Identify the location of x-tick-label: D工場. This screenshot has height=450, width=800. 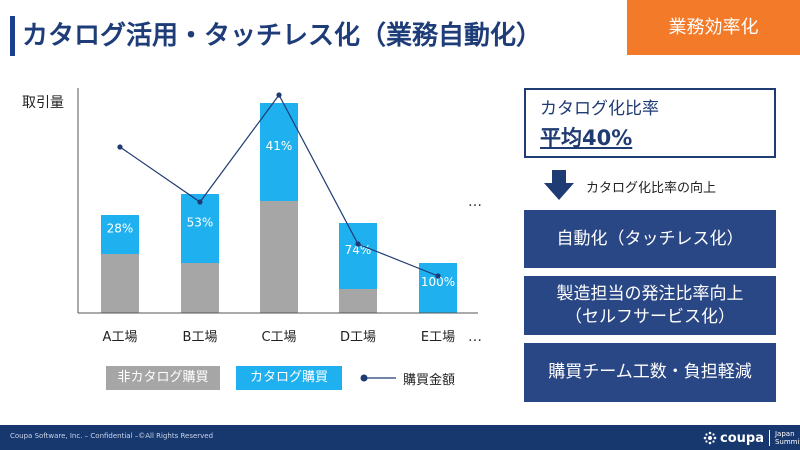
(358, 337).